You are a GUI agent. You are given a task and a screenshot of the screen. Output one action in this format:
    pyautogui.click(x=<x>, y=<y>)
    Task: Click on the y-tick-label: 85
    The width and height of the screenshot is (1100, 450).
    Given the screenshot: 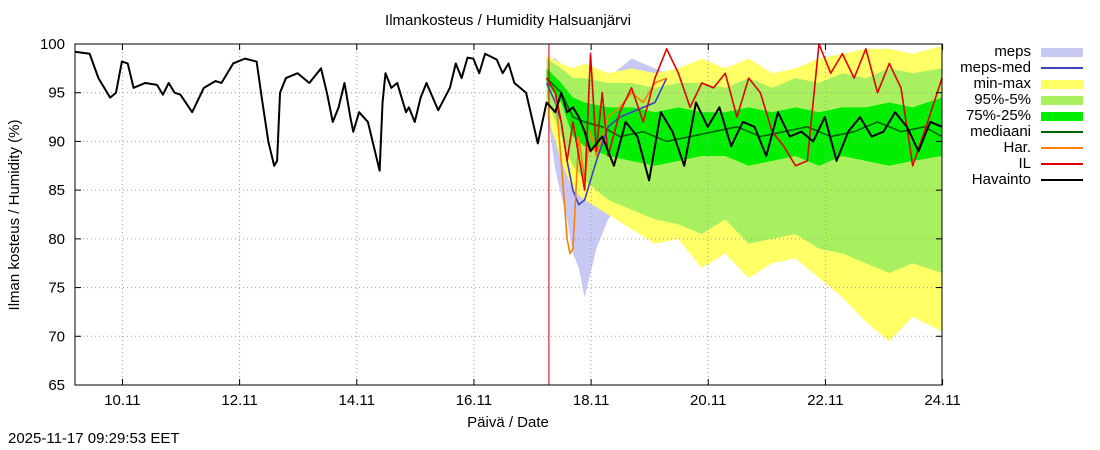 What is the action you would take?
    pyautogui.click(x=56, y=190)
    